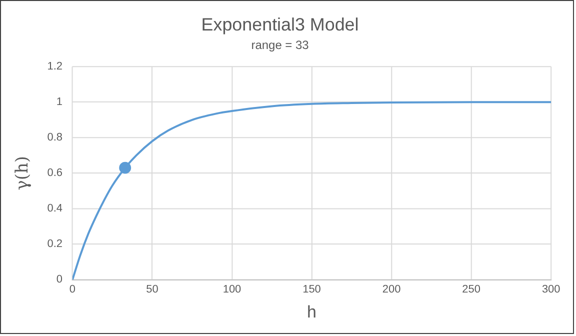 The height and width of the screenshot is (336, 576). What do you see at coordinates (311, 289) in the screenshot?
I see `x-tick-label: 150` at bounding box center [311, 289].